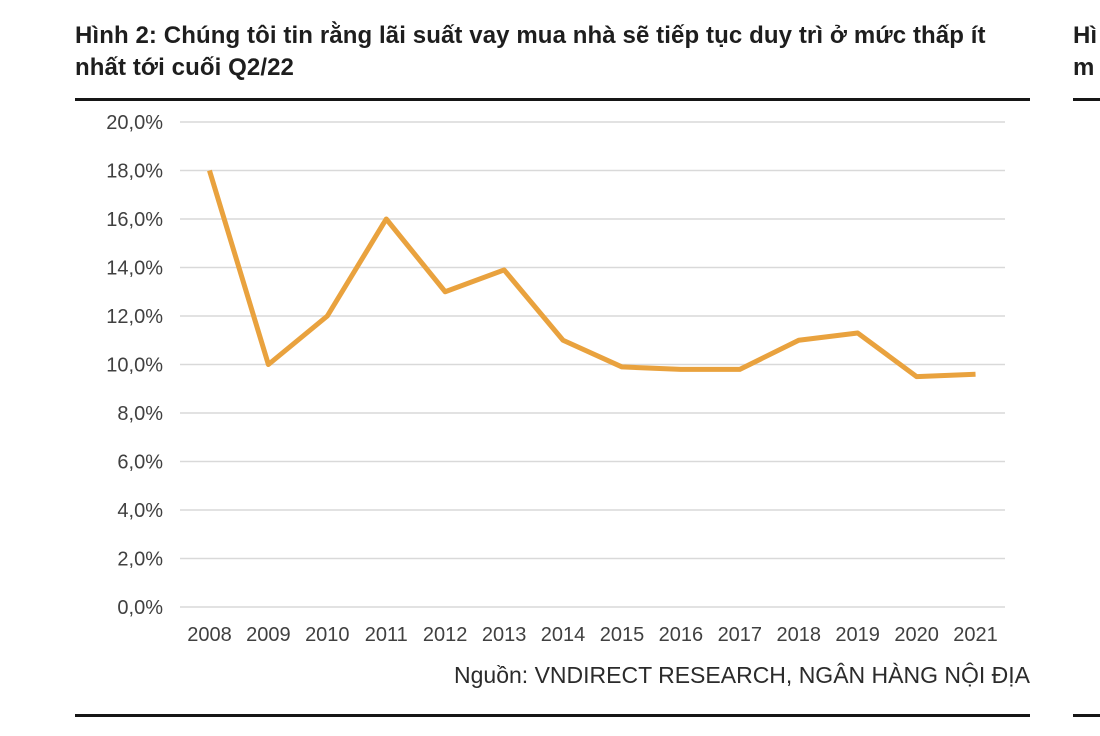 This screenshot has width=1100, height=736. Describe the element at coordinates (386, 635) in the screenshot. I see `x-tick-label: 2011` at that location.